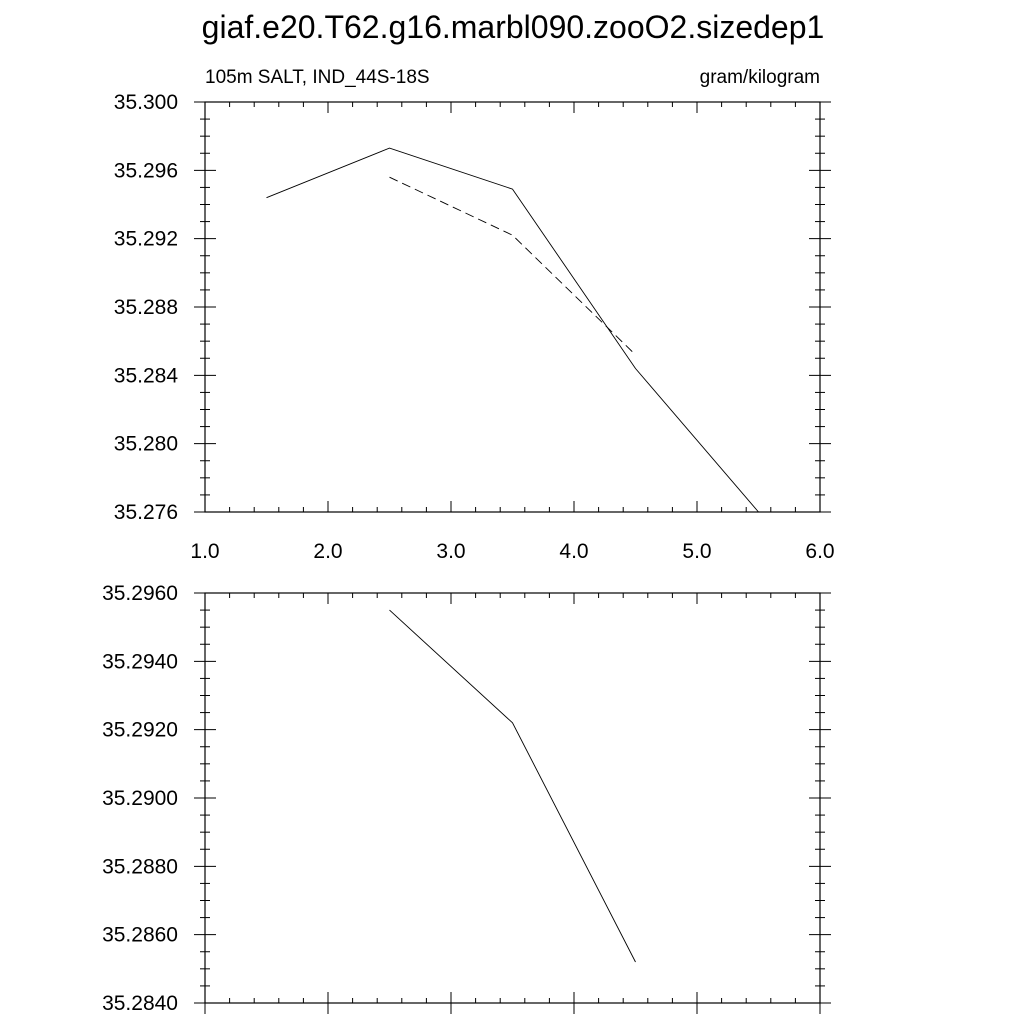  I want to click on x-tick-label: 3.0, so click(450, 551).